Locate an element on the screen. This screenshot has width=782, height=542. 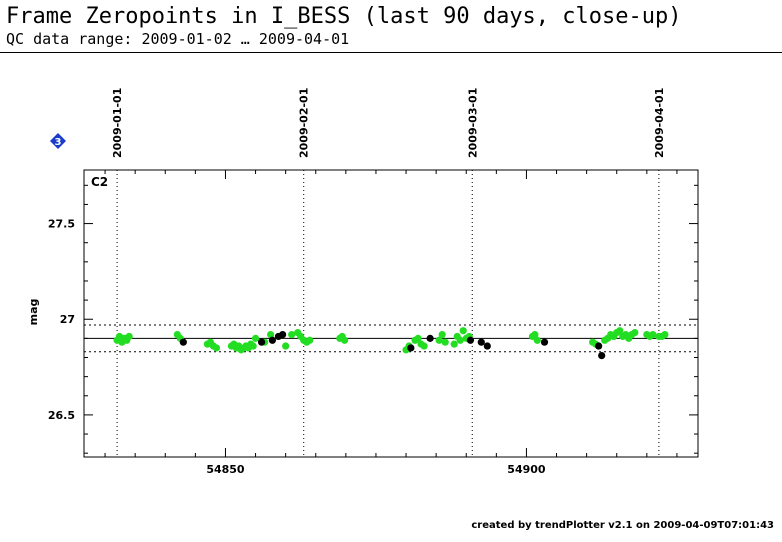
panel-label: C2 is located at coordinates (99, 182).